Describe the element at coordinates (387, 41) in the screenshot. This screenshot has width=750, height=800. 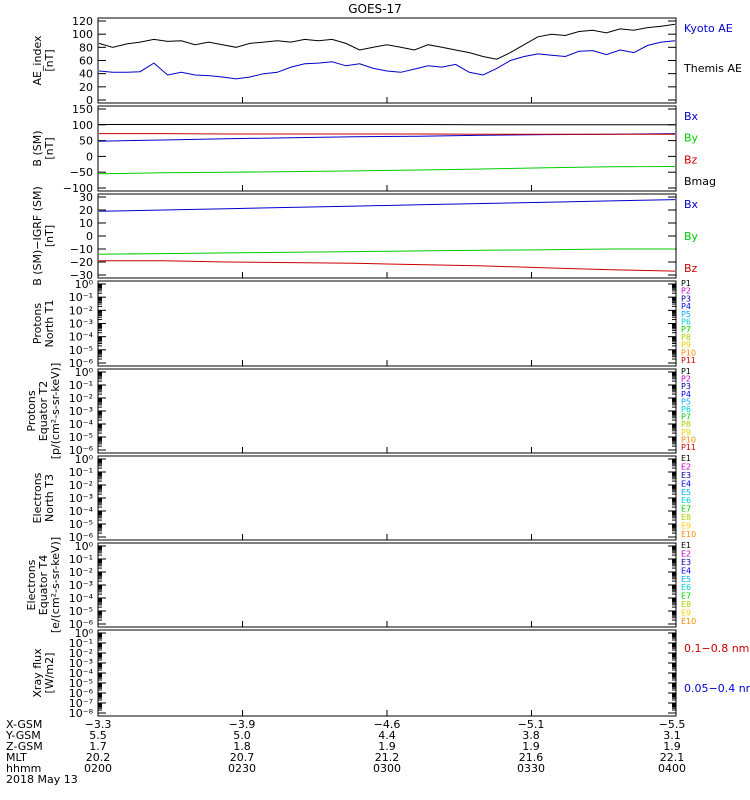
I see `series-themis-ae` at that location.